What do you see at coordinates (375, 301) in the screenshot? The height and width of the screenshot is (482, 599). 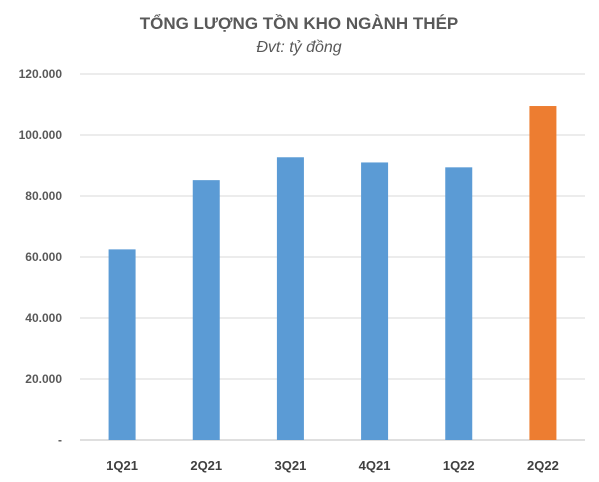 I see `bar-4q21` at bounding box center [375, 301].